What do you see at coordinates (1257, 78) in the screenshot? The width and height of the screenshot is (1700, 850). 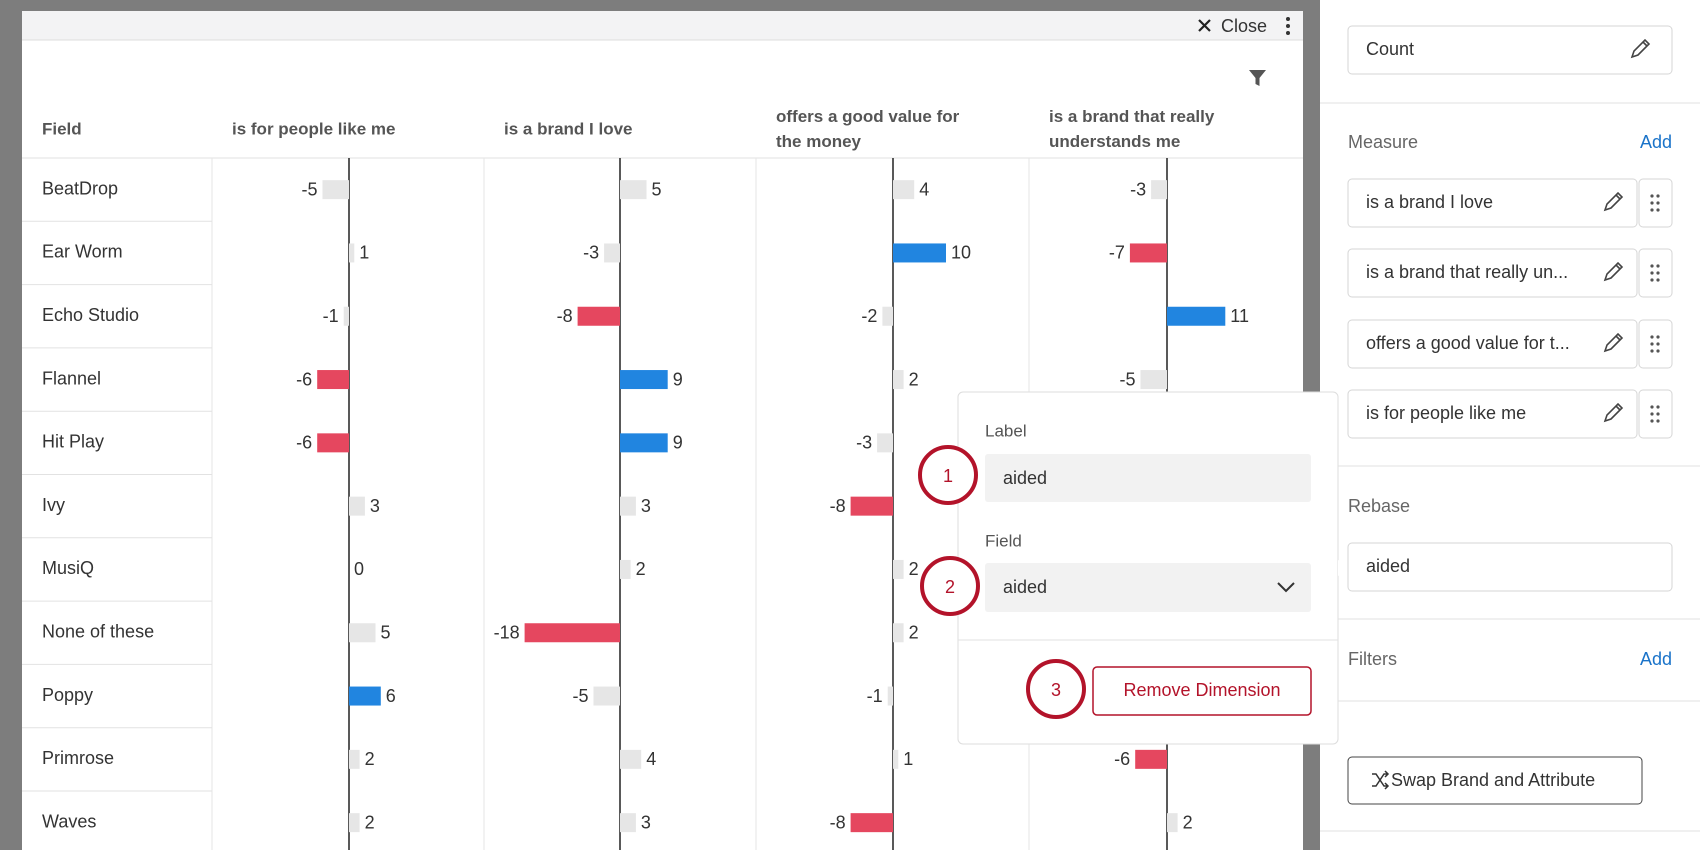 I see `filter-icon` at bounding box center [1257, 78].